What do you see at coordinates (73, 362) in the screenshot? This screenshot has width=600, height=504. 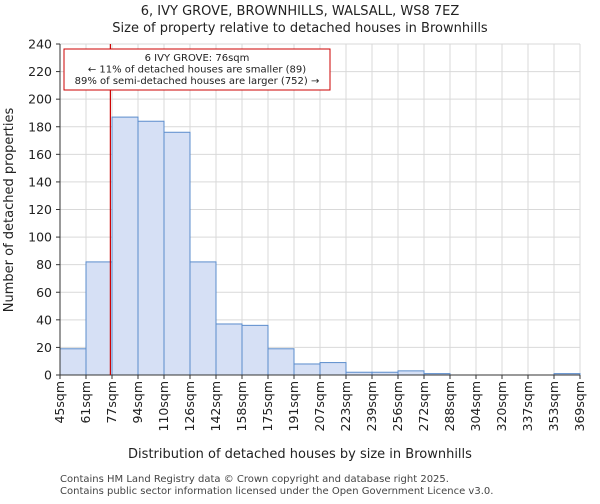 I see `bar-45sqm` at bounding box center [73, 362].